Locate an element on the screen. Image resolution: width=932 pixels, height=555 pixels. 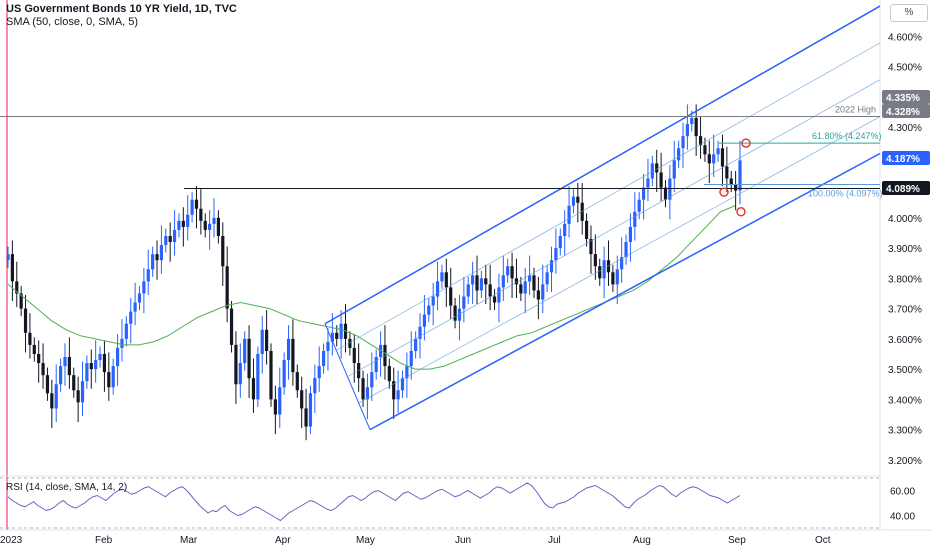
y-tick-label: 3.700% is located at coordinates (905, 310).